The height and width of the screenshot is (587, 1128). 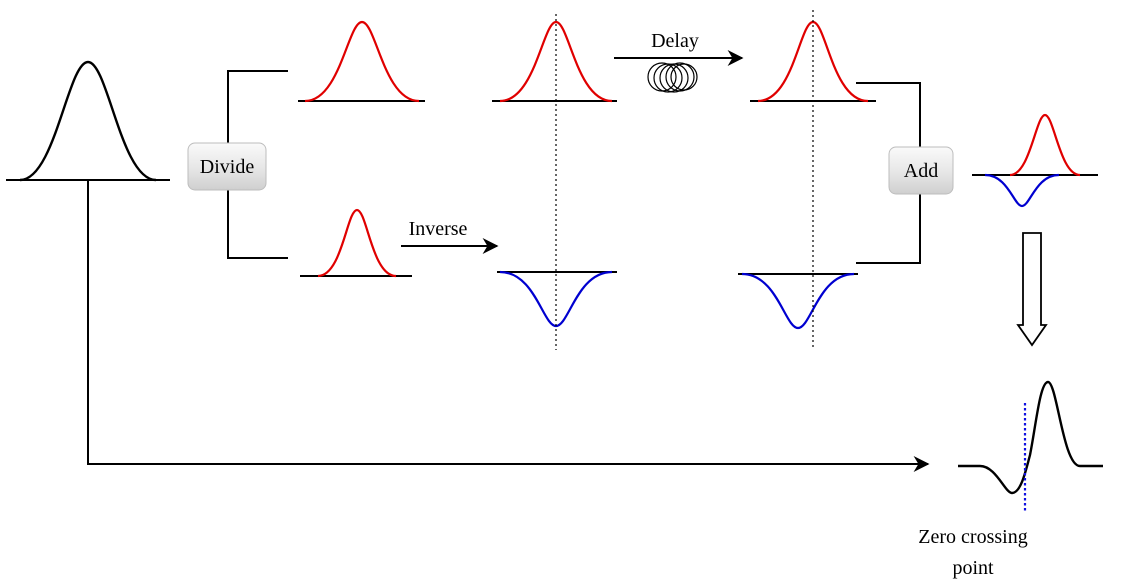 I want to click on add-box: Add, so click(x=921, y=170).